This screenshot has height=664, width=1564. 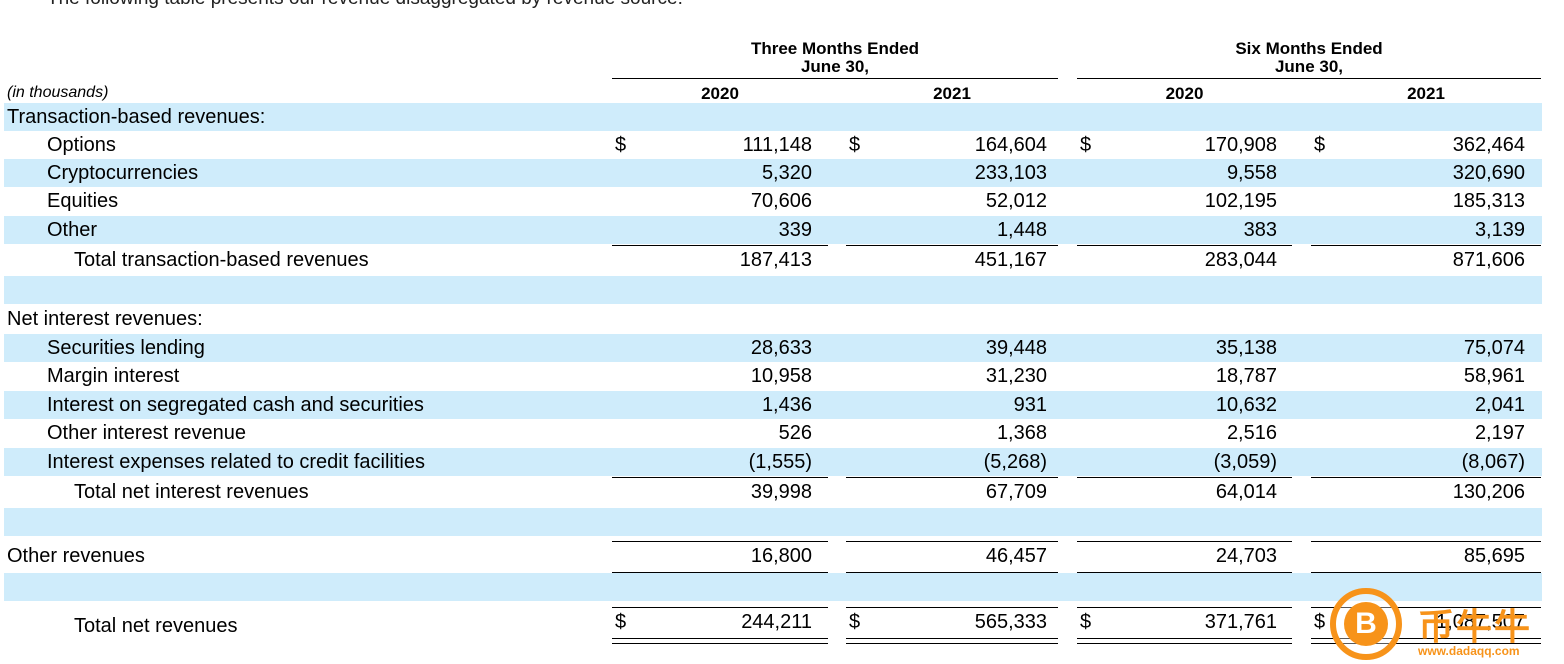 What do you see at coordinates (221, 260) in the screenshot?
I see `row-label: Total transaction-based revenues` at bounding box center [221, 260].